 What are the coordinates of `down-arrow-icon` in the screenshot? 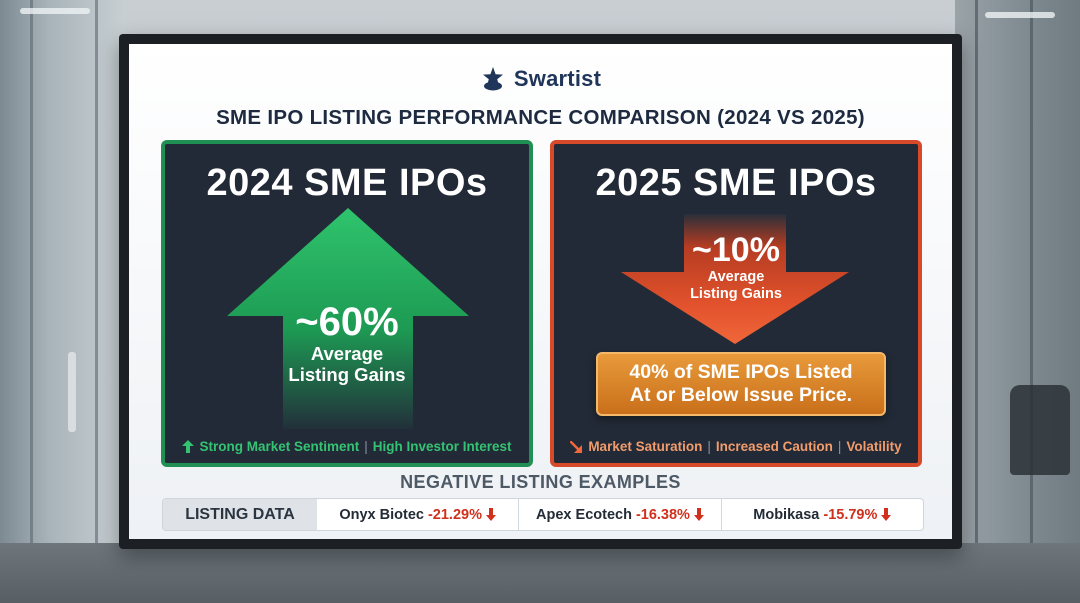 It's located at (735, 279).